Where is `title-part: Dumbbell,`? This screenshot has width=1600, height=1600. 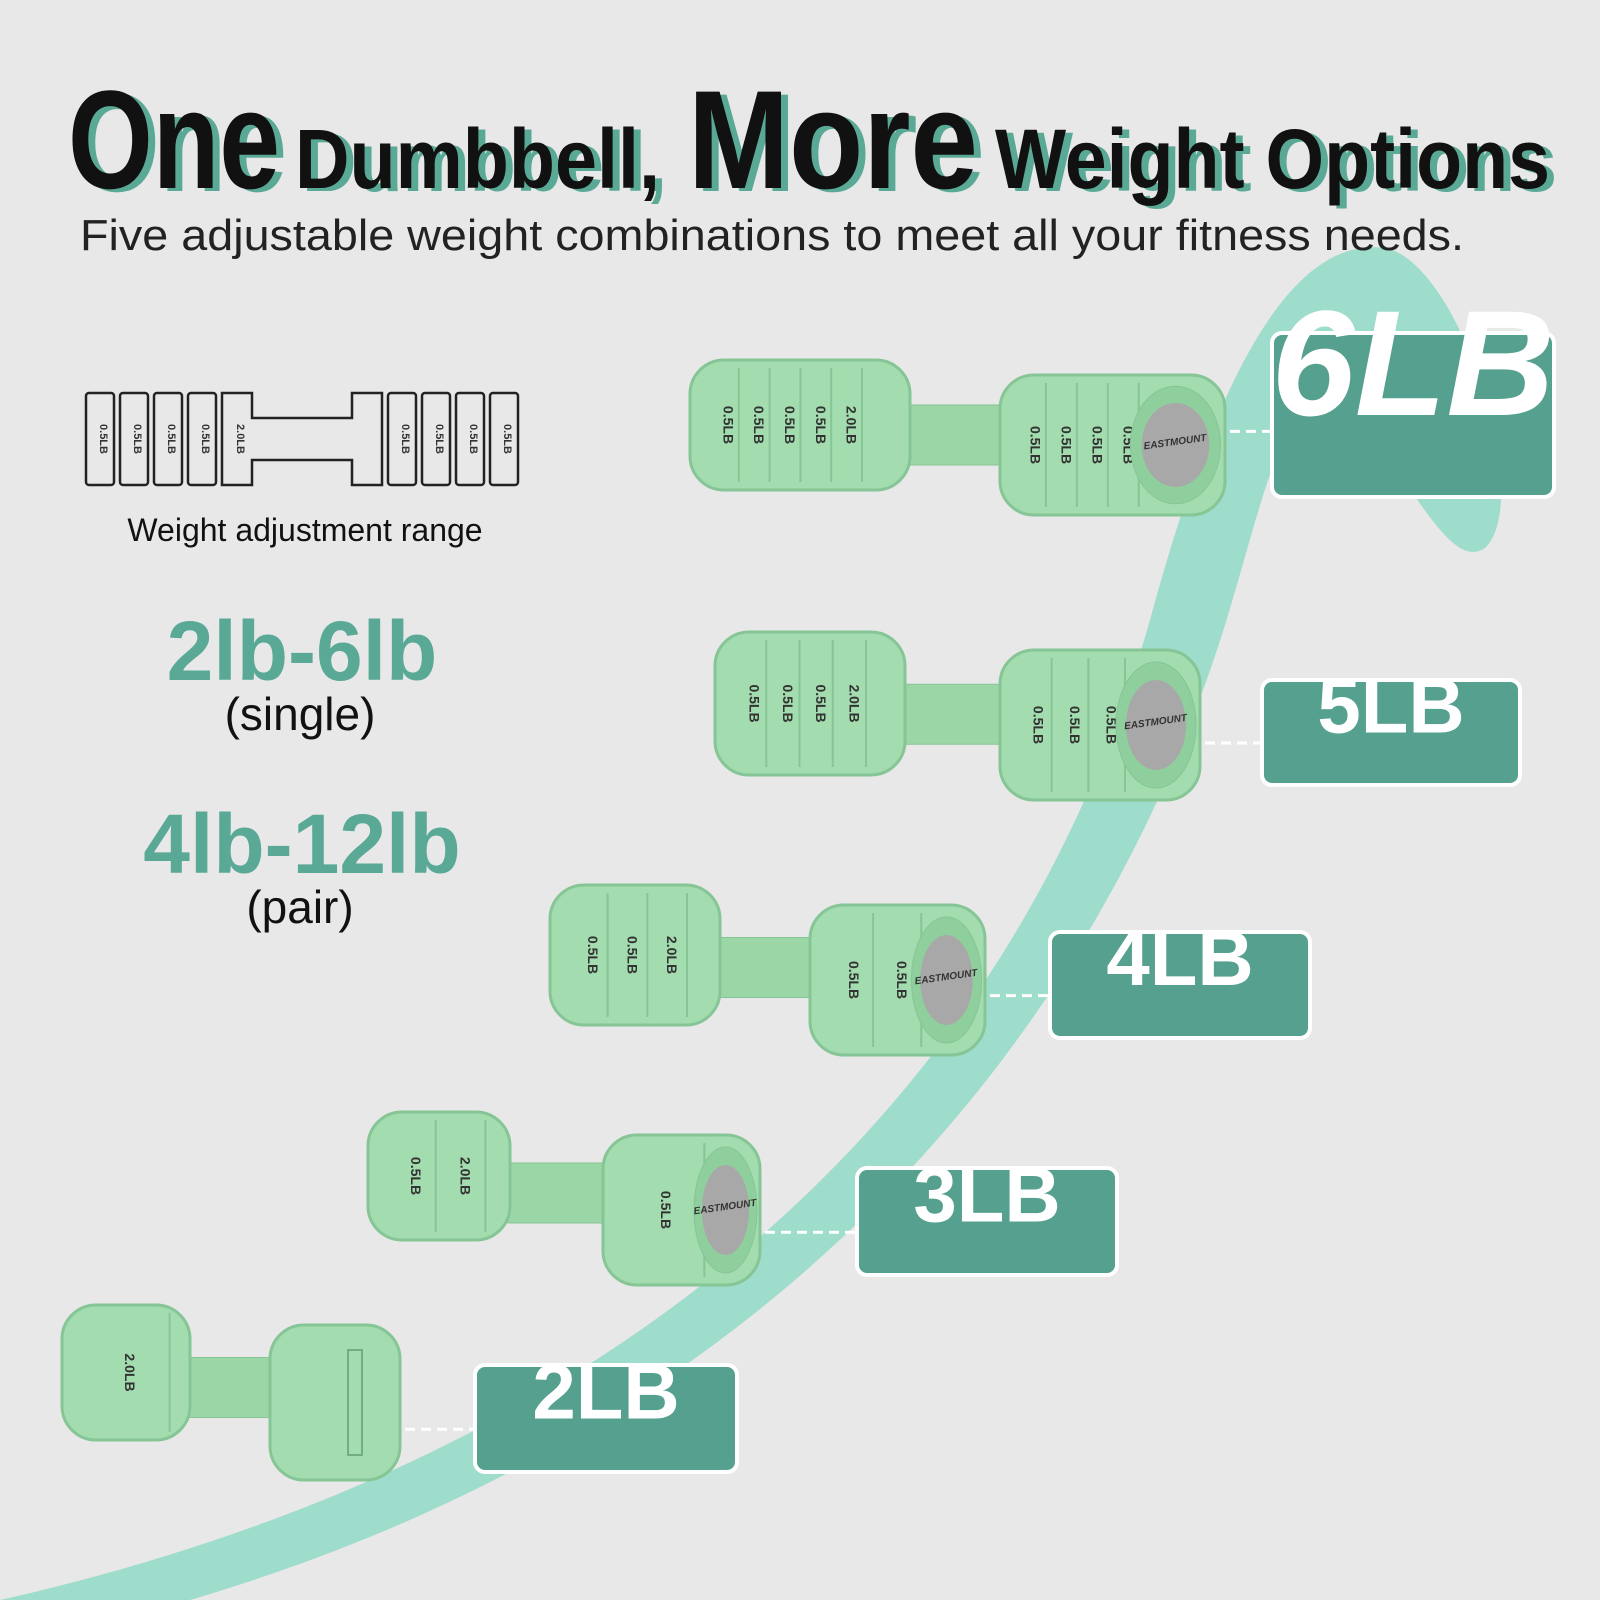 title-part: Dumbbell, is located at coordinates (477, 159).